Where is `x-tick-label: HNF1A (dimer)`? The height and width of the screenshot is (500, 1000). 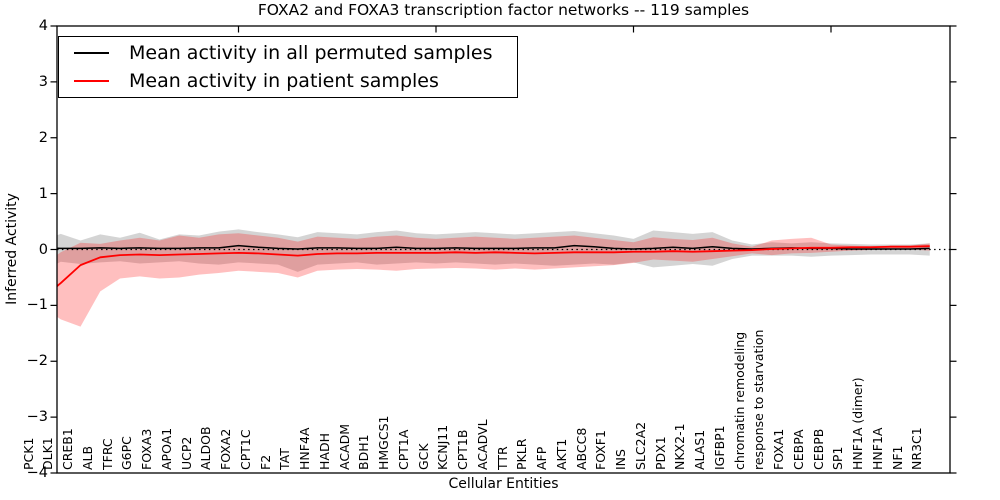
x-tick-label: HNF1A (dimer) is located at coordinates (857, 423).